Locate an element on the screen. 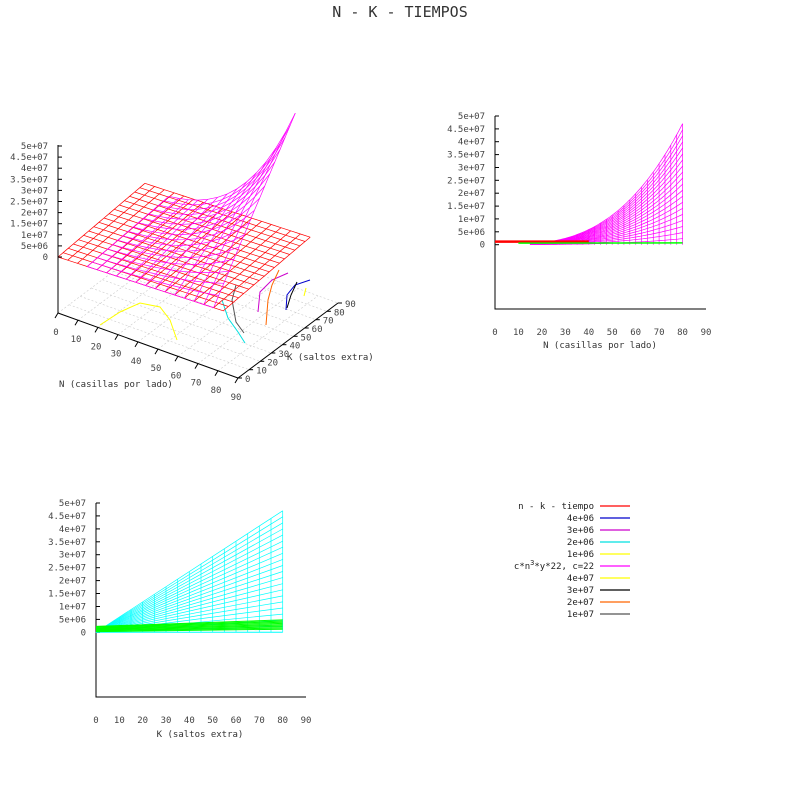  x-tick-label-3d: 10 is located at coordinates (76, 340).